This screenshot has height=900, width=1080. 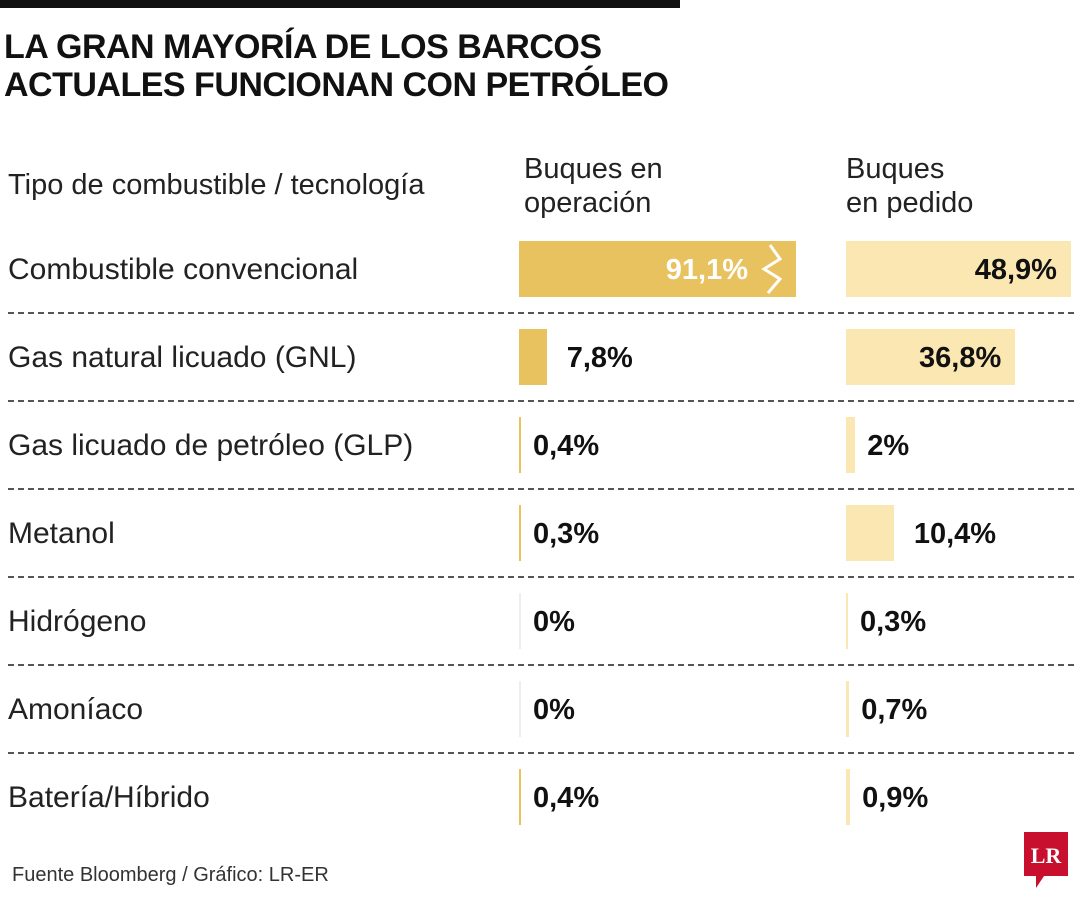 I want to click on axis-break-zigzag, so click(x=772, y=269).